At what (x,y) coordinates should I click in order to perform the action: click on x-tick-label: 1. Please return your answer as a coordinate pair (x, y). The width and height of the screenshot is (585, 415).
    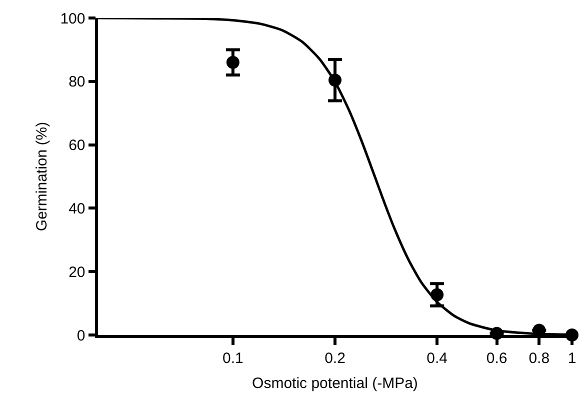
    Looking at the image, I should click on (572, 358).